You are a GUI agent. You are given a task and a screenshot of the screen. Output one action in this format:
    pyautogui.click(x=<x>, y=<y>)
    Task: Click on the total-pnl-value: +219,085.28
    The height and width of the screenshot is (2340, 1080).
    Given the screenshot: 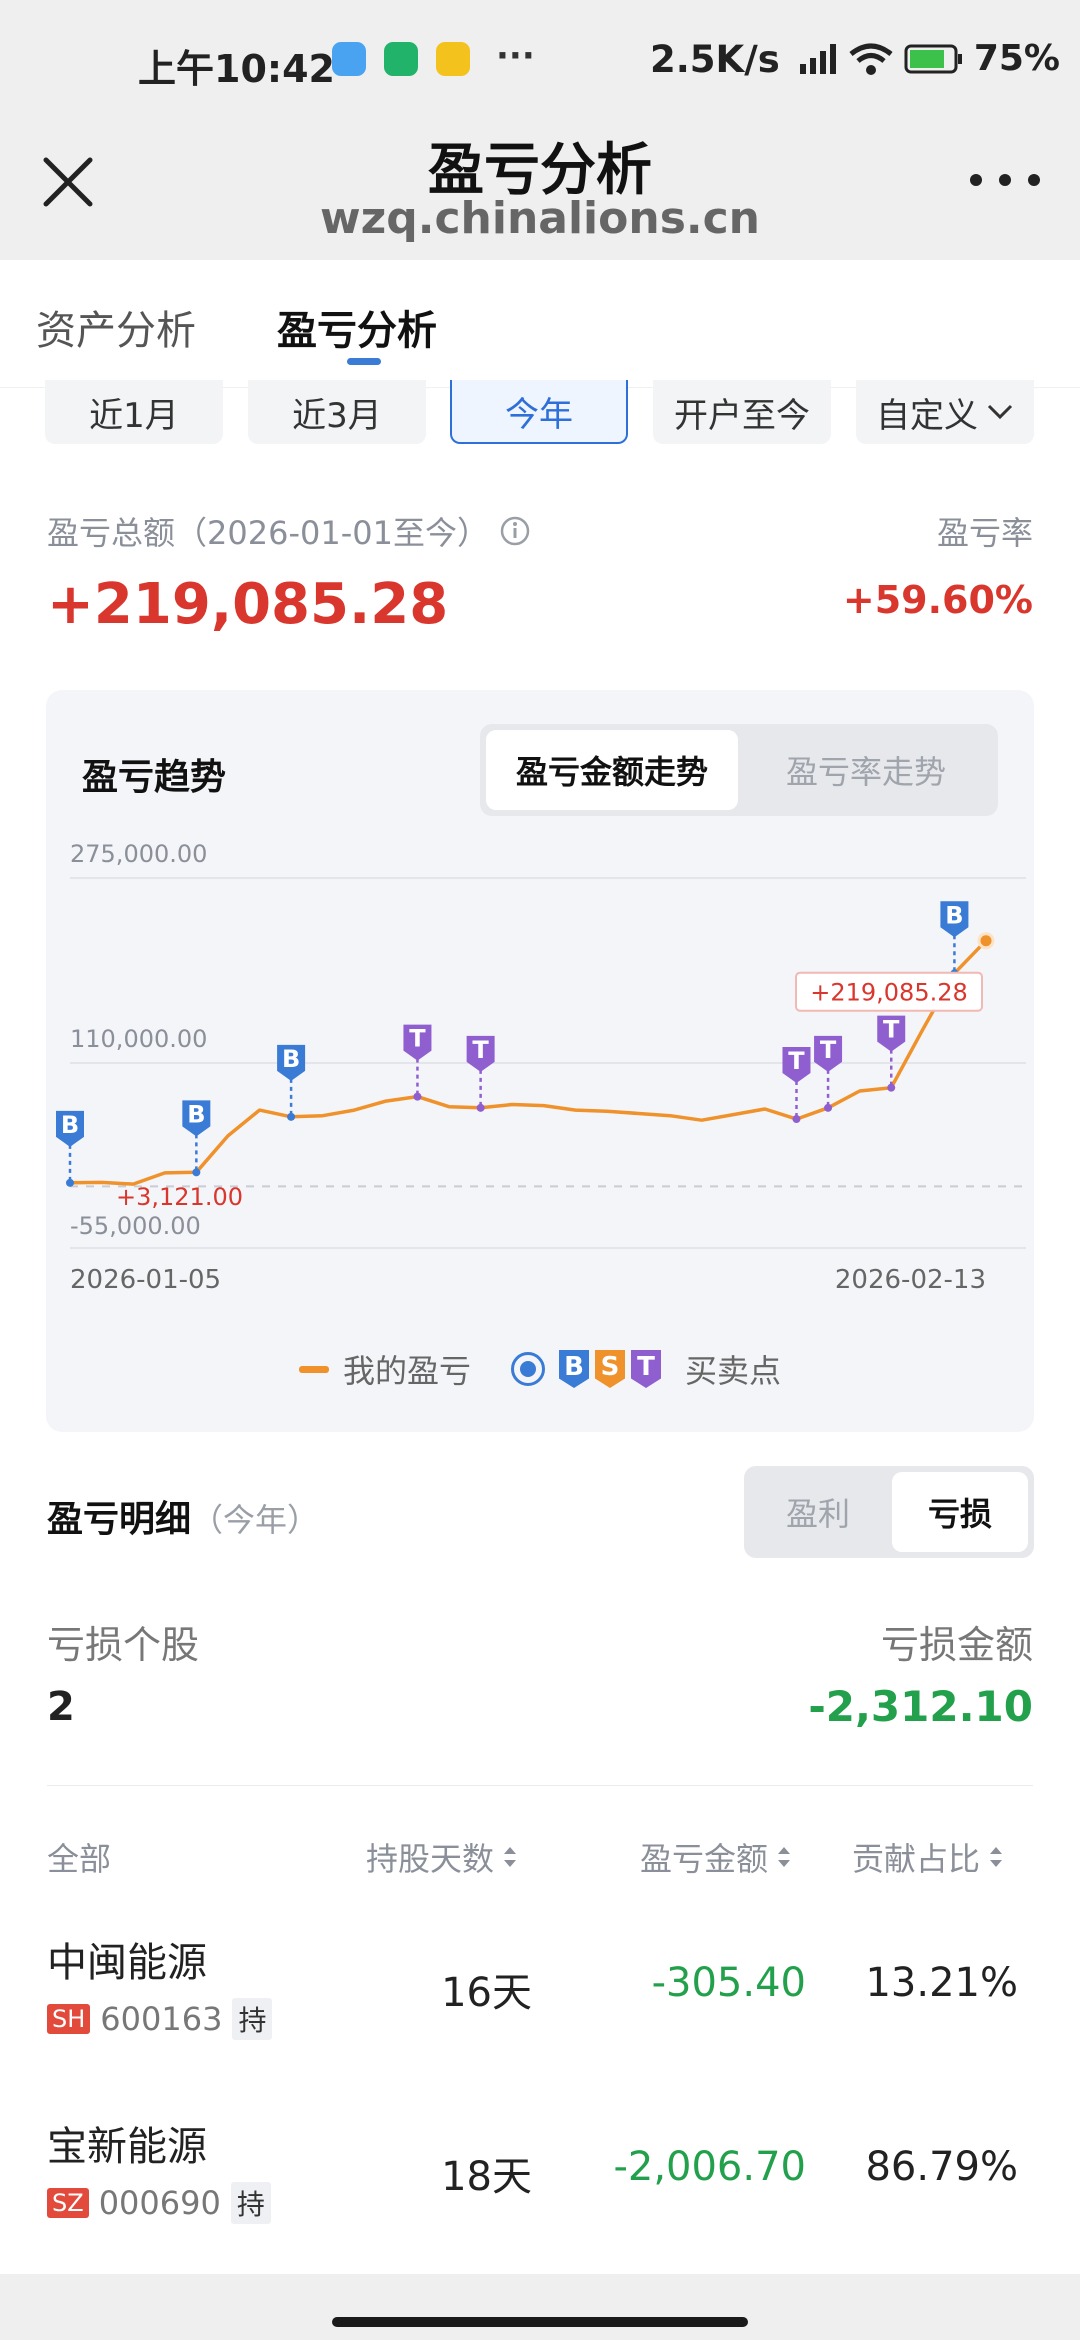 What is the action you would take?
    pyautogui.click(x=248, y=604)
    